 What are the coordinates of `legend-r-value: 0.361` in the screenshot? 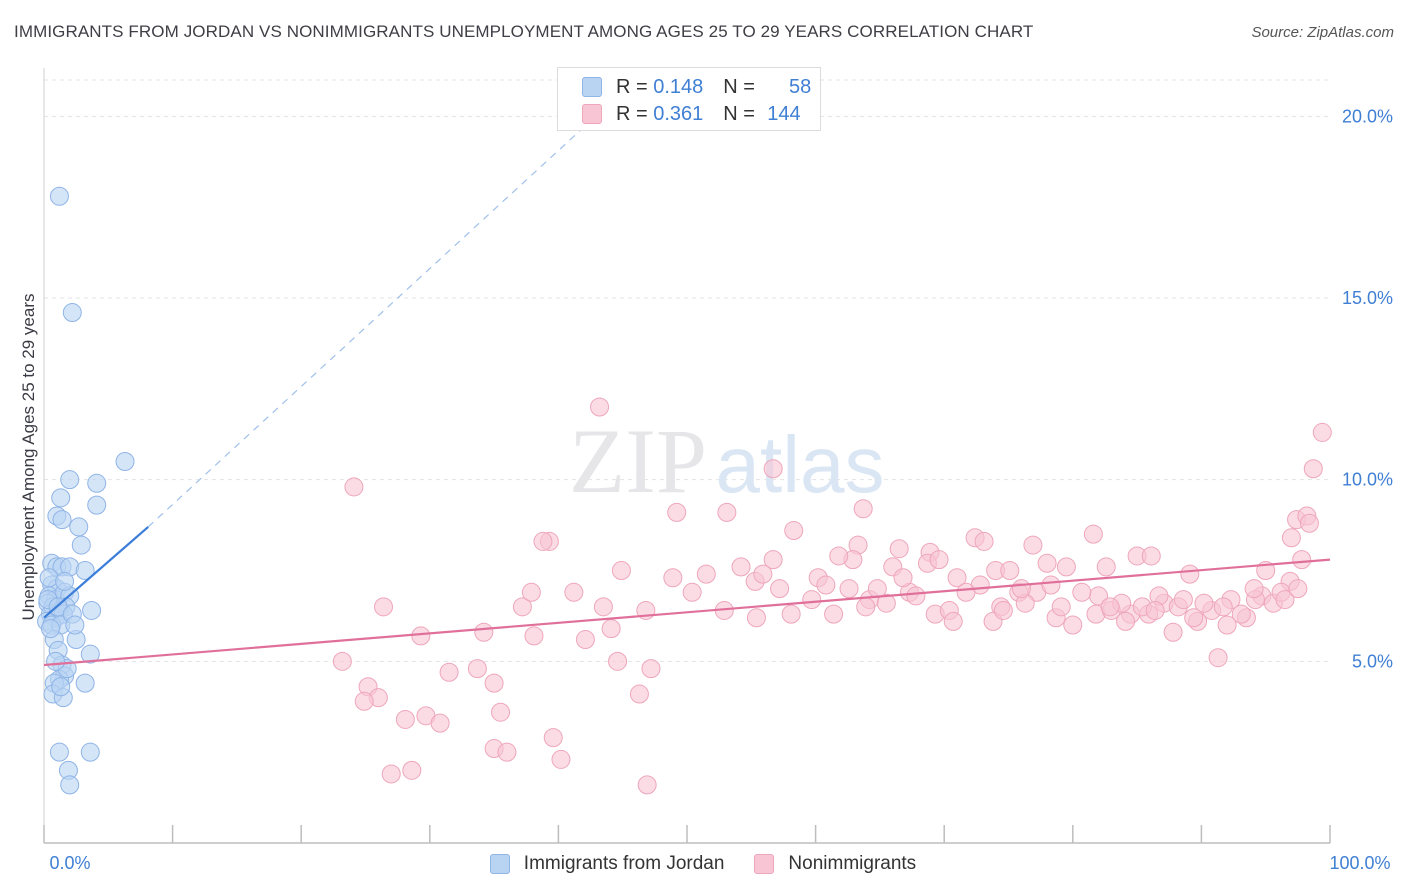 It's located at (678, 113).